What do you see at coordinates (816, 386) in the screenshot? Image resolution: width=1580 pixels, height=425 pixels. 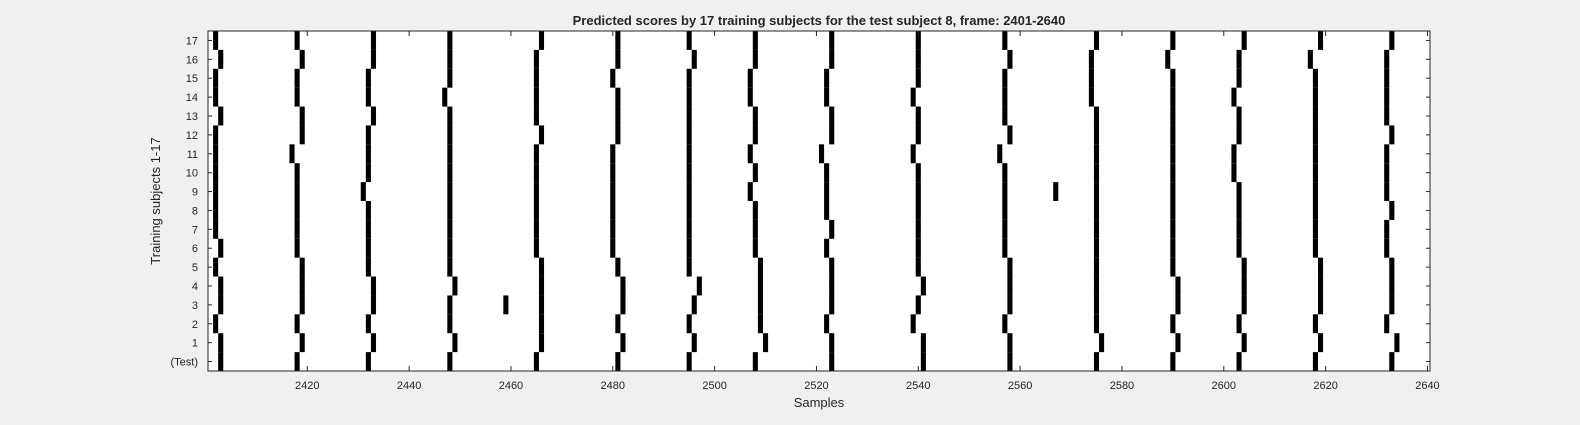 I see `x-tick-label: 2520` at bounding box center [816, 386].